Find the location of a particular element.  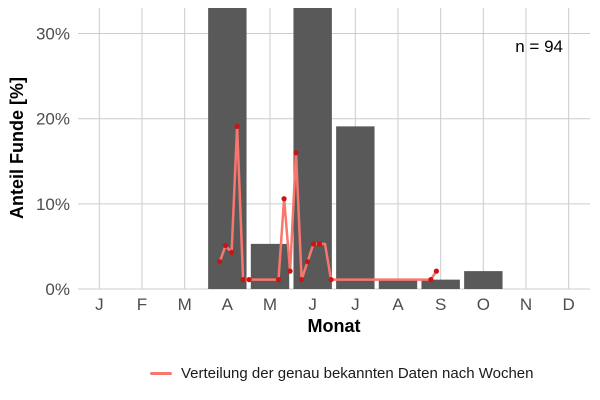

x-tick-label: N is located at coordinates (526, 304).